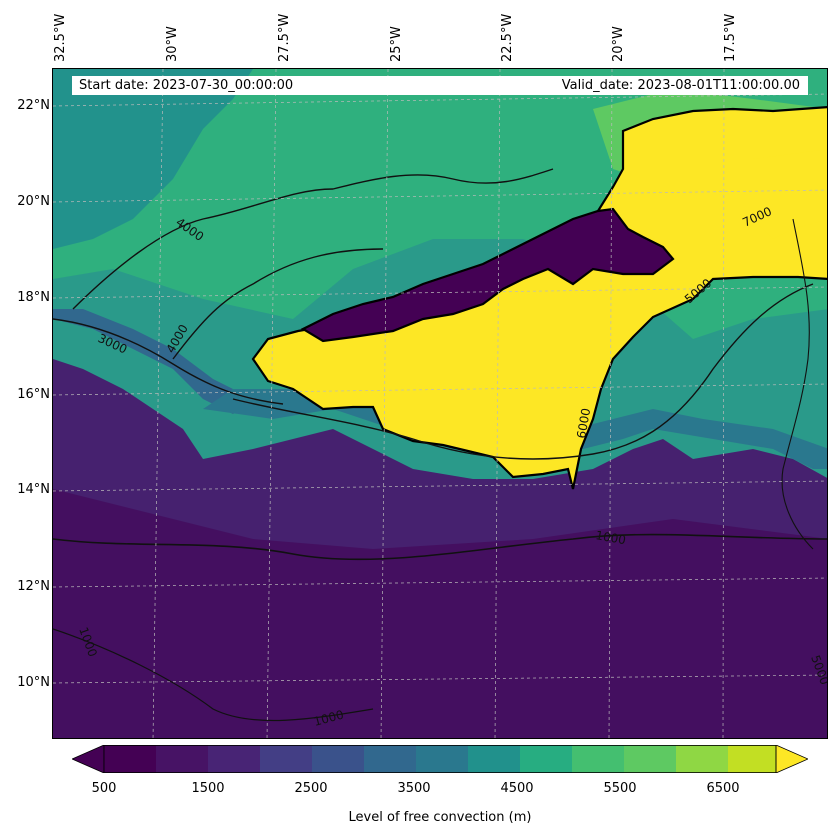 Image resolution: width=837 pixels, height=836 pixels. What do you see at coordinates (284, 37) in the screenshot?
I see `lon-label-27-5w: 27.5°W` at bounding box center [284, 37].